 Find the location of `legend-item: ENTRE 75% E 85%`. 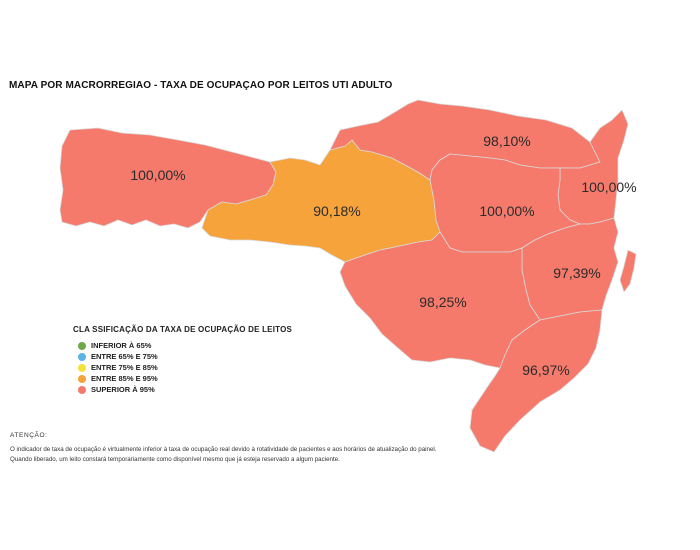

legend-item: ENTRE 75% E 85% is located at coordinates (185, 367).